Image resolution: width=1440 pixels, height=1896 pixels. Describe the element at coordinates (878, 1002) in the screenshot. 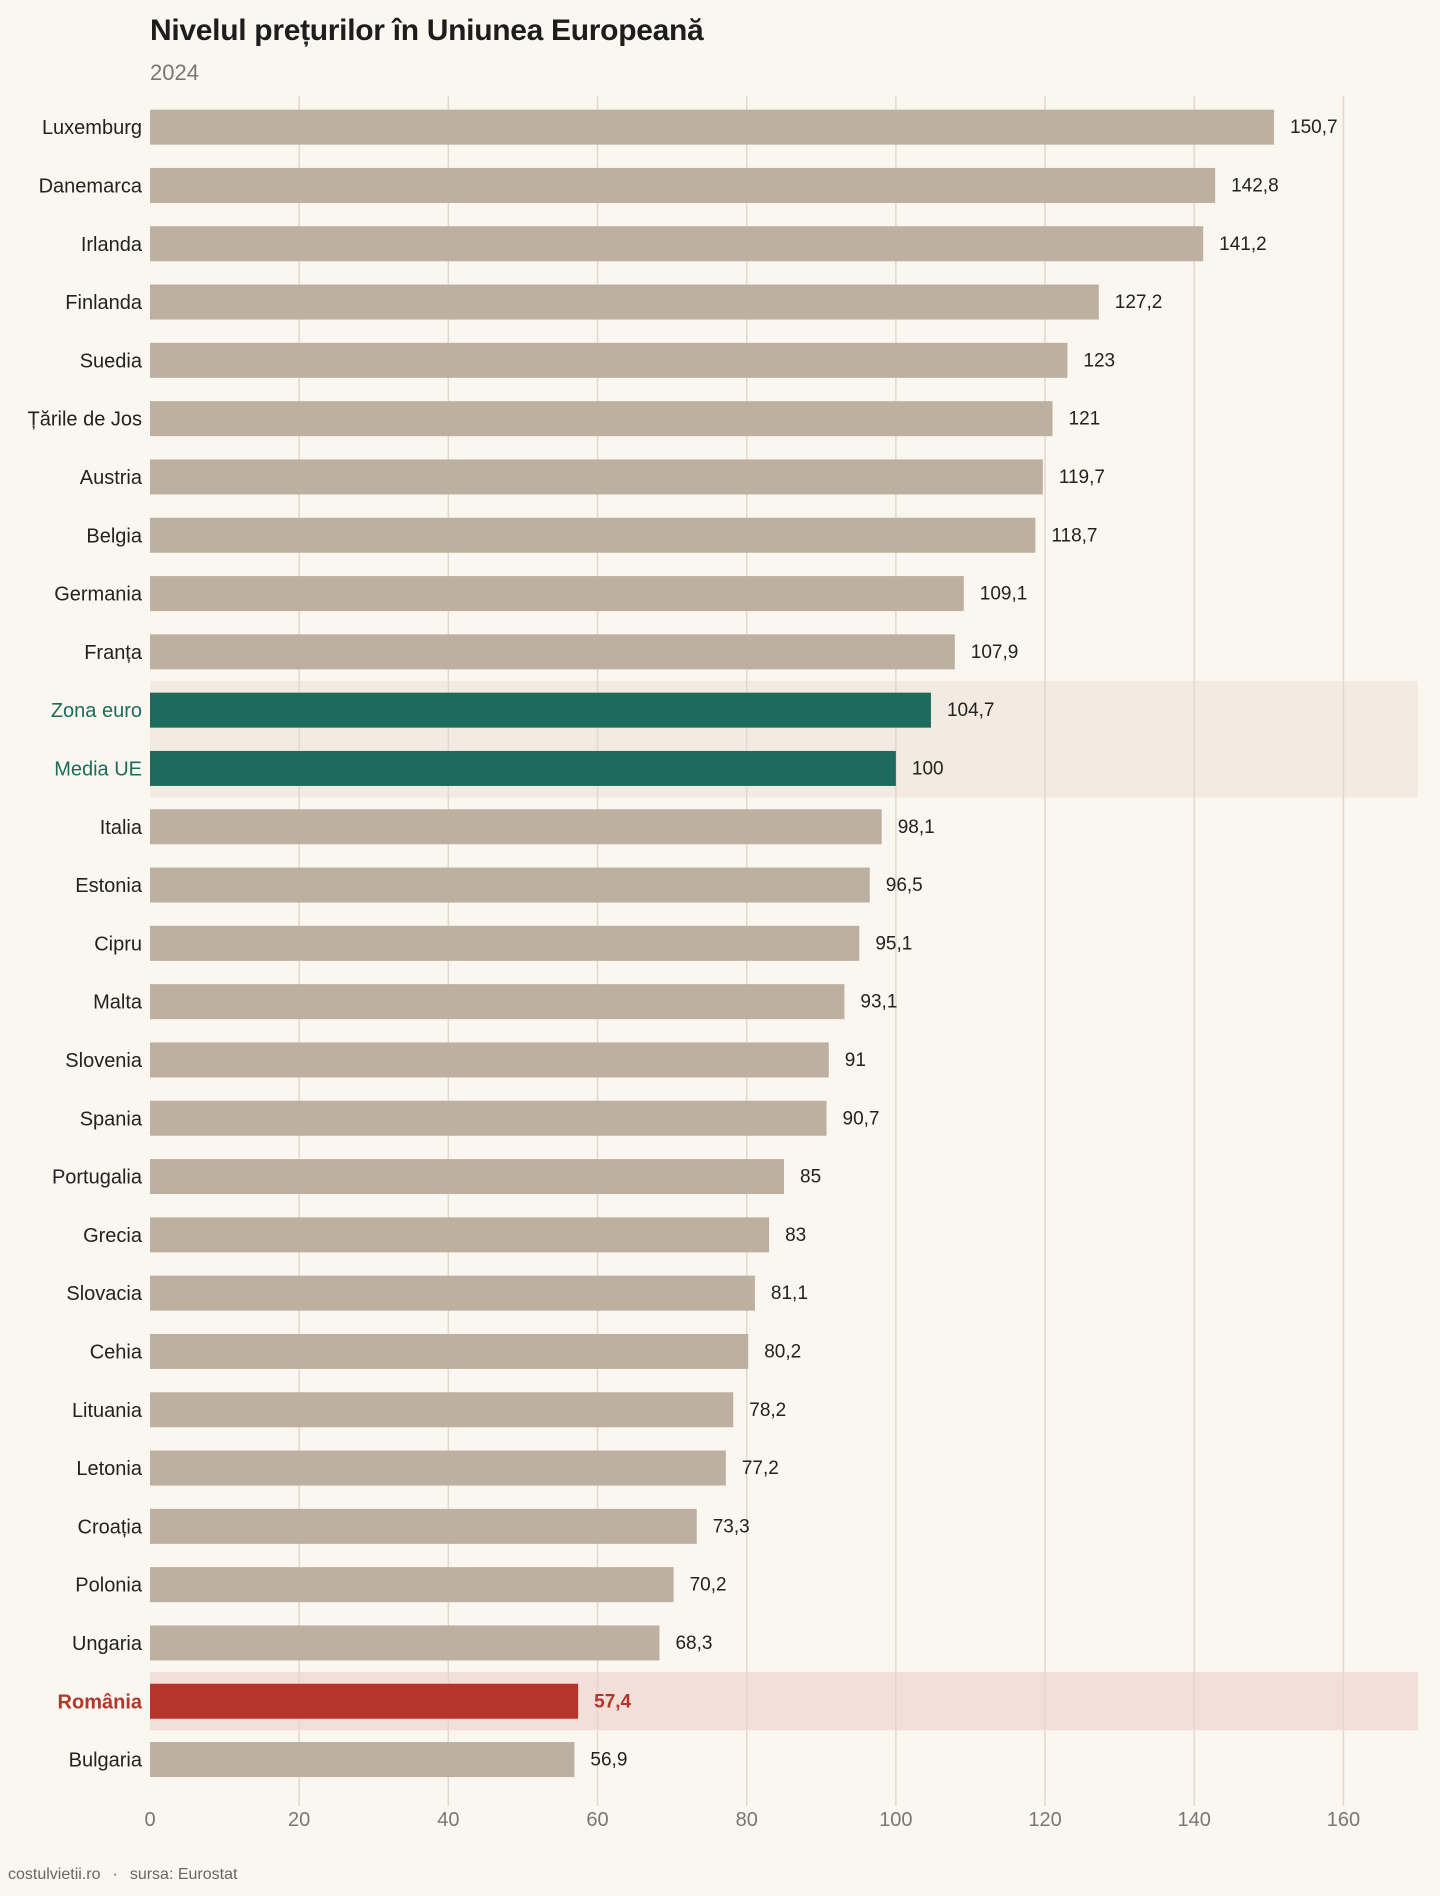

I see `value-label: 93,1` at that location.